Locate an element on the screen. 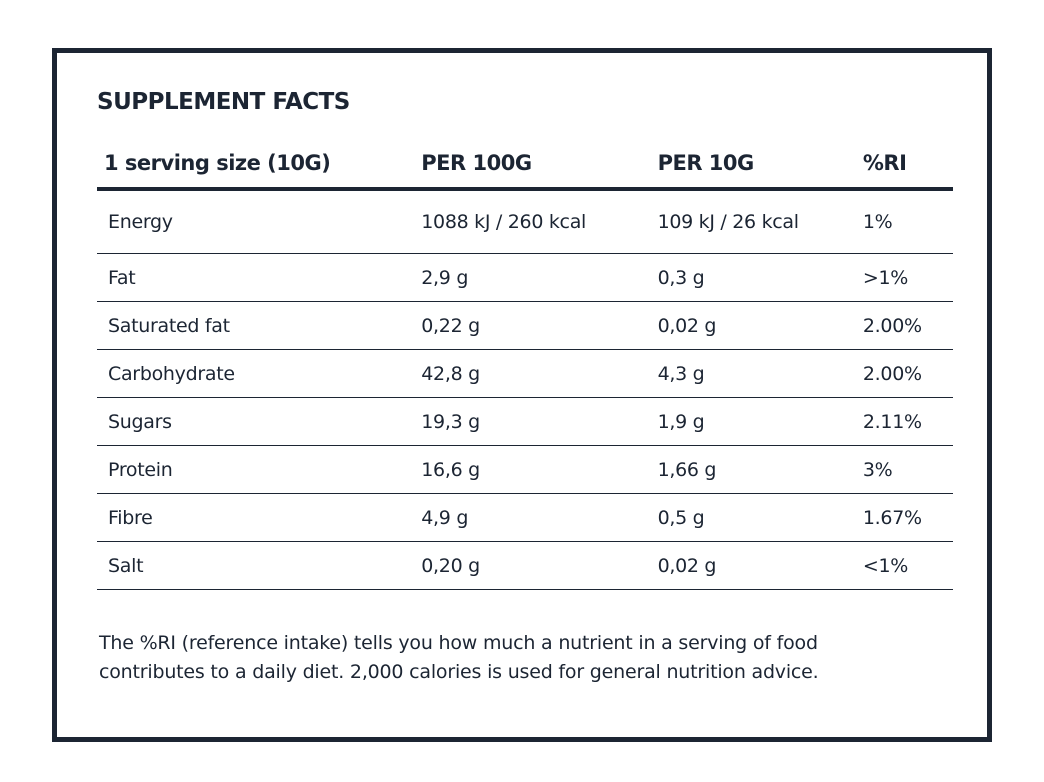  table-row: Carbohydrate 42,8 g 4,3 g 2.00% is located at coordinates (525, 373).